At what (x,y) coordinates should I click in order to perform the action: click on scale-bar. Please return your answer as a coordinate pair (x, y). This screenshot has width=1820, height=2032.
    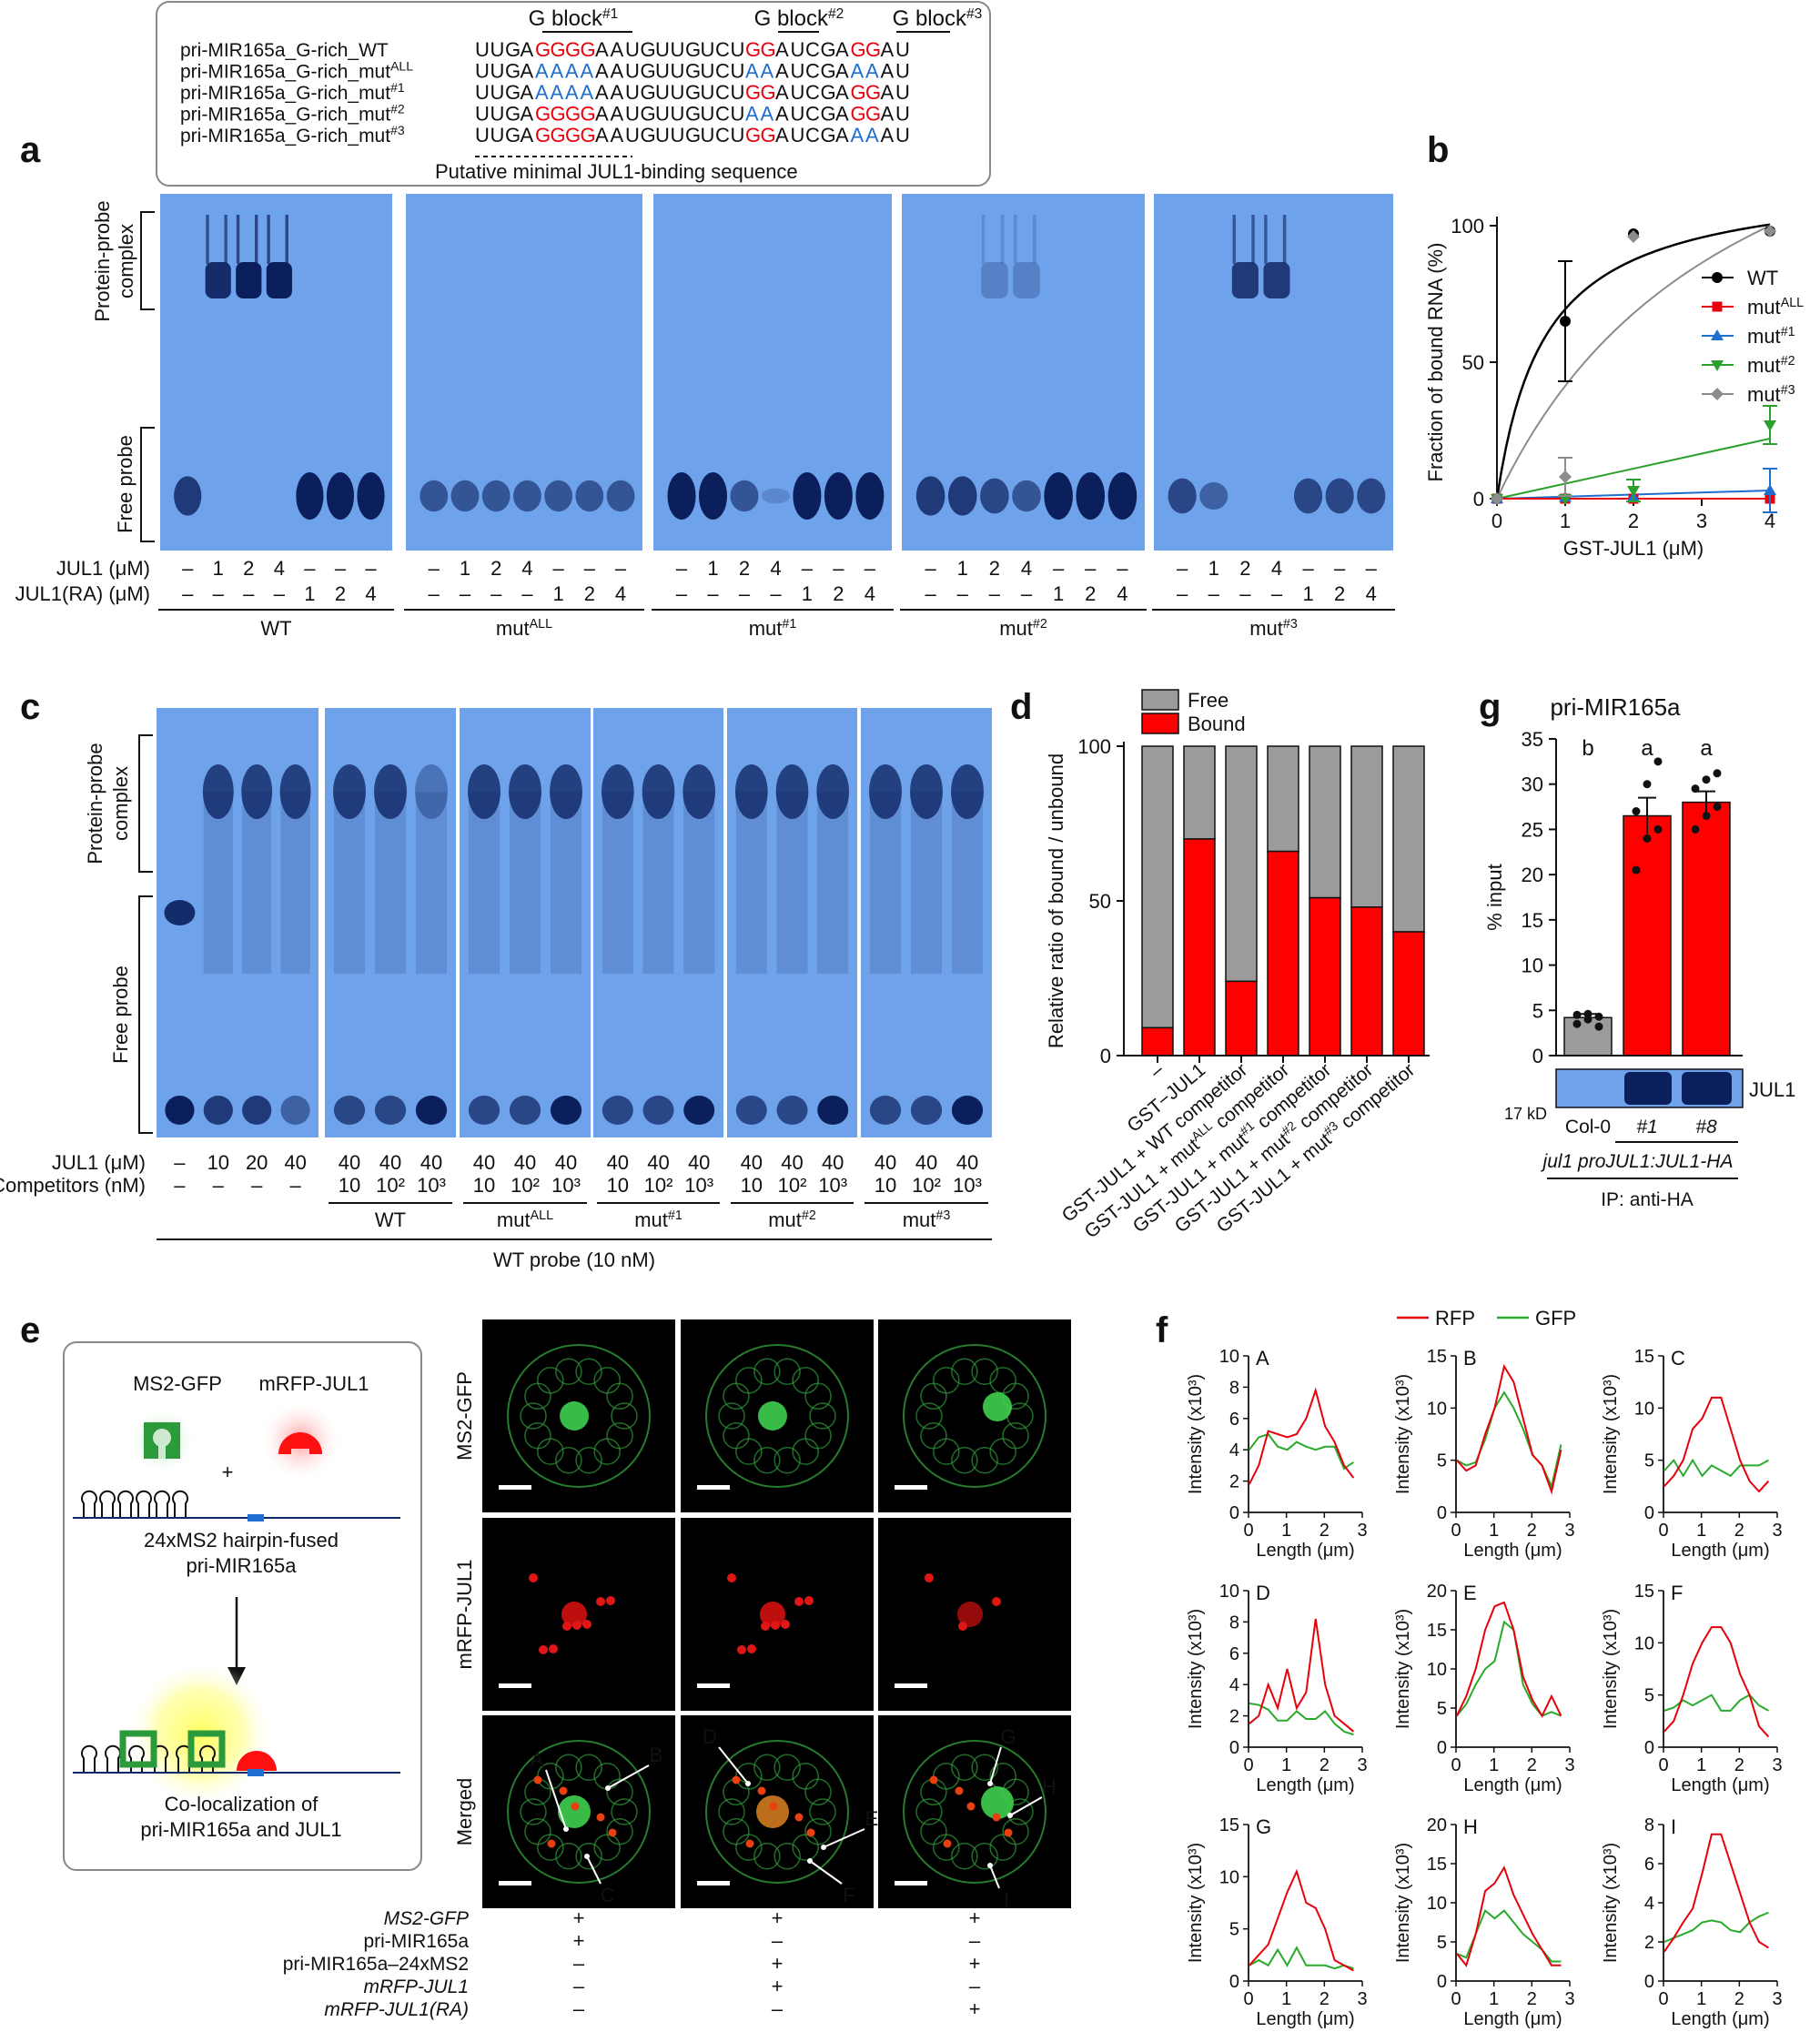
    Looking at the image, I should click on (714, 1685).